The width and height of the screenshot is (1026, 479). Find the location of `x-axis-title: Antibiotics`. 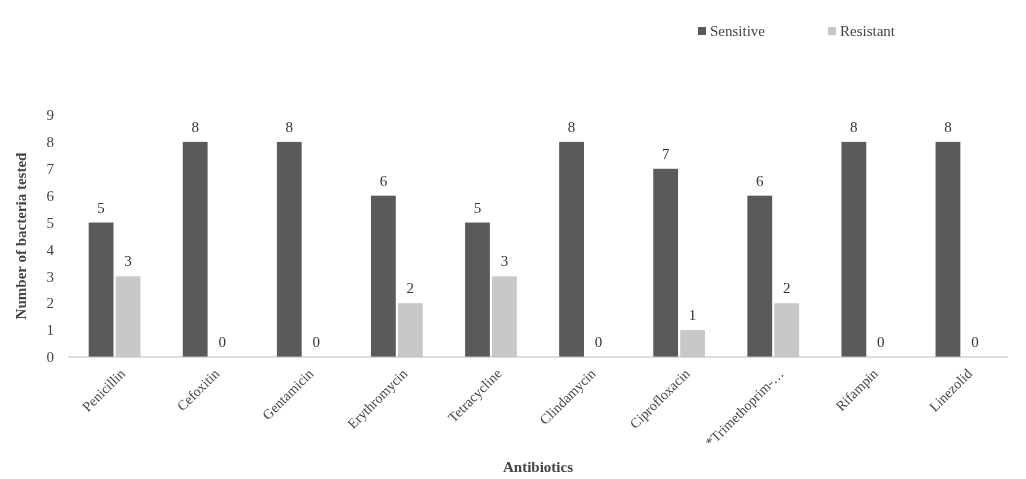

x-axis-title: Antibiotics is located at coordinates (538, 467).